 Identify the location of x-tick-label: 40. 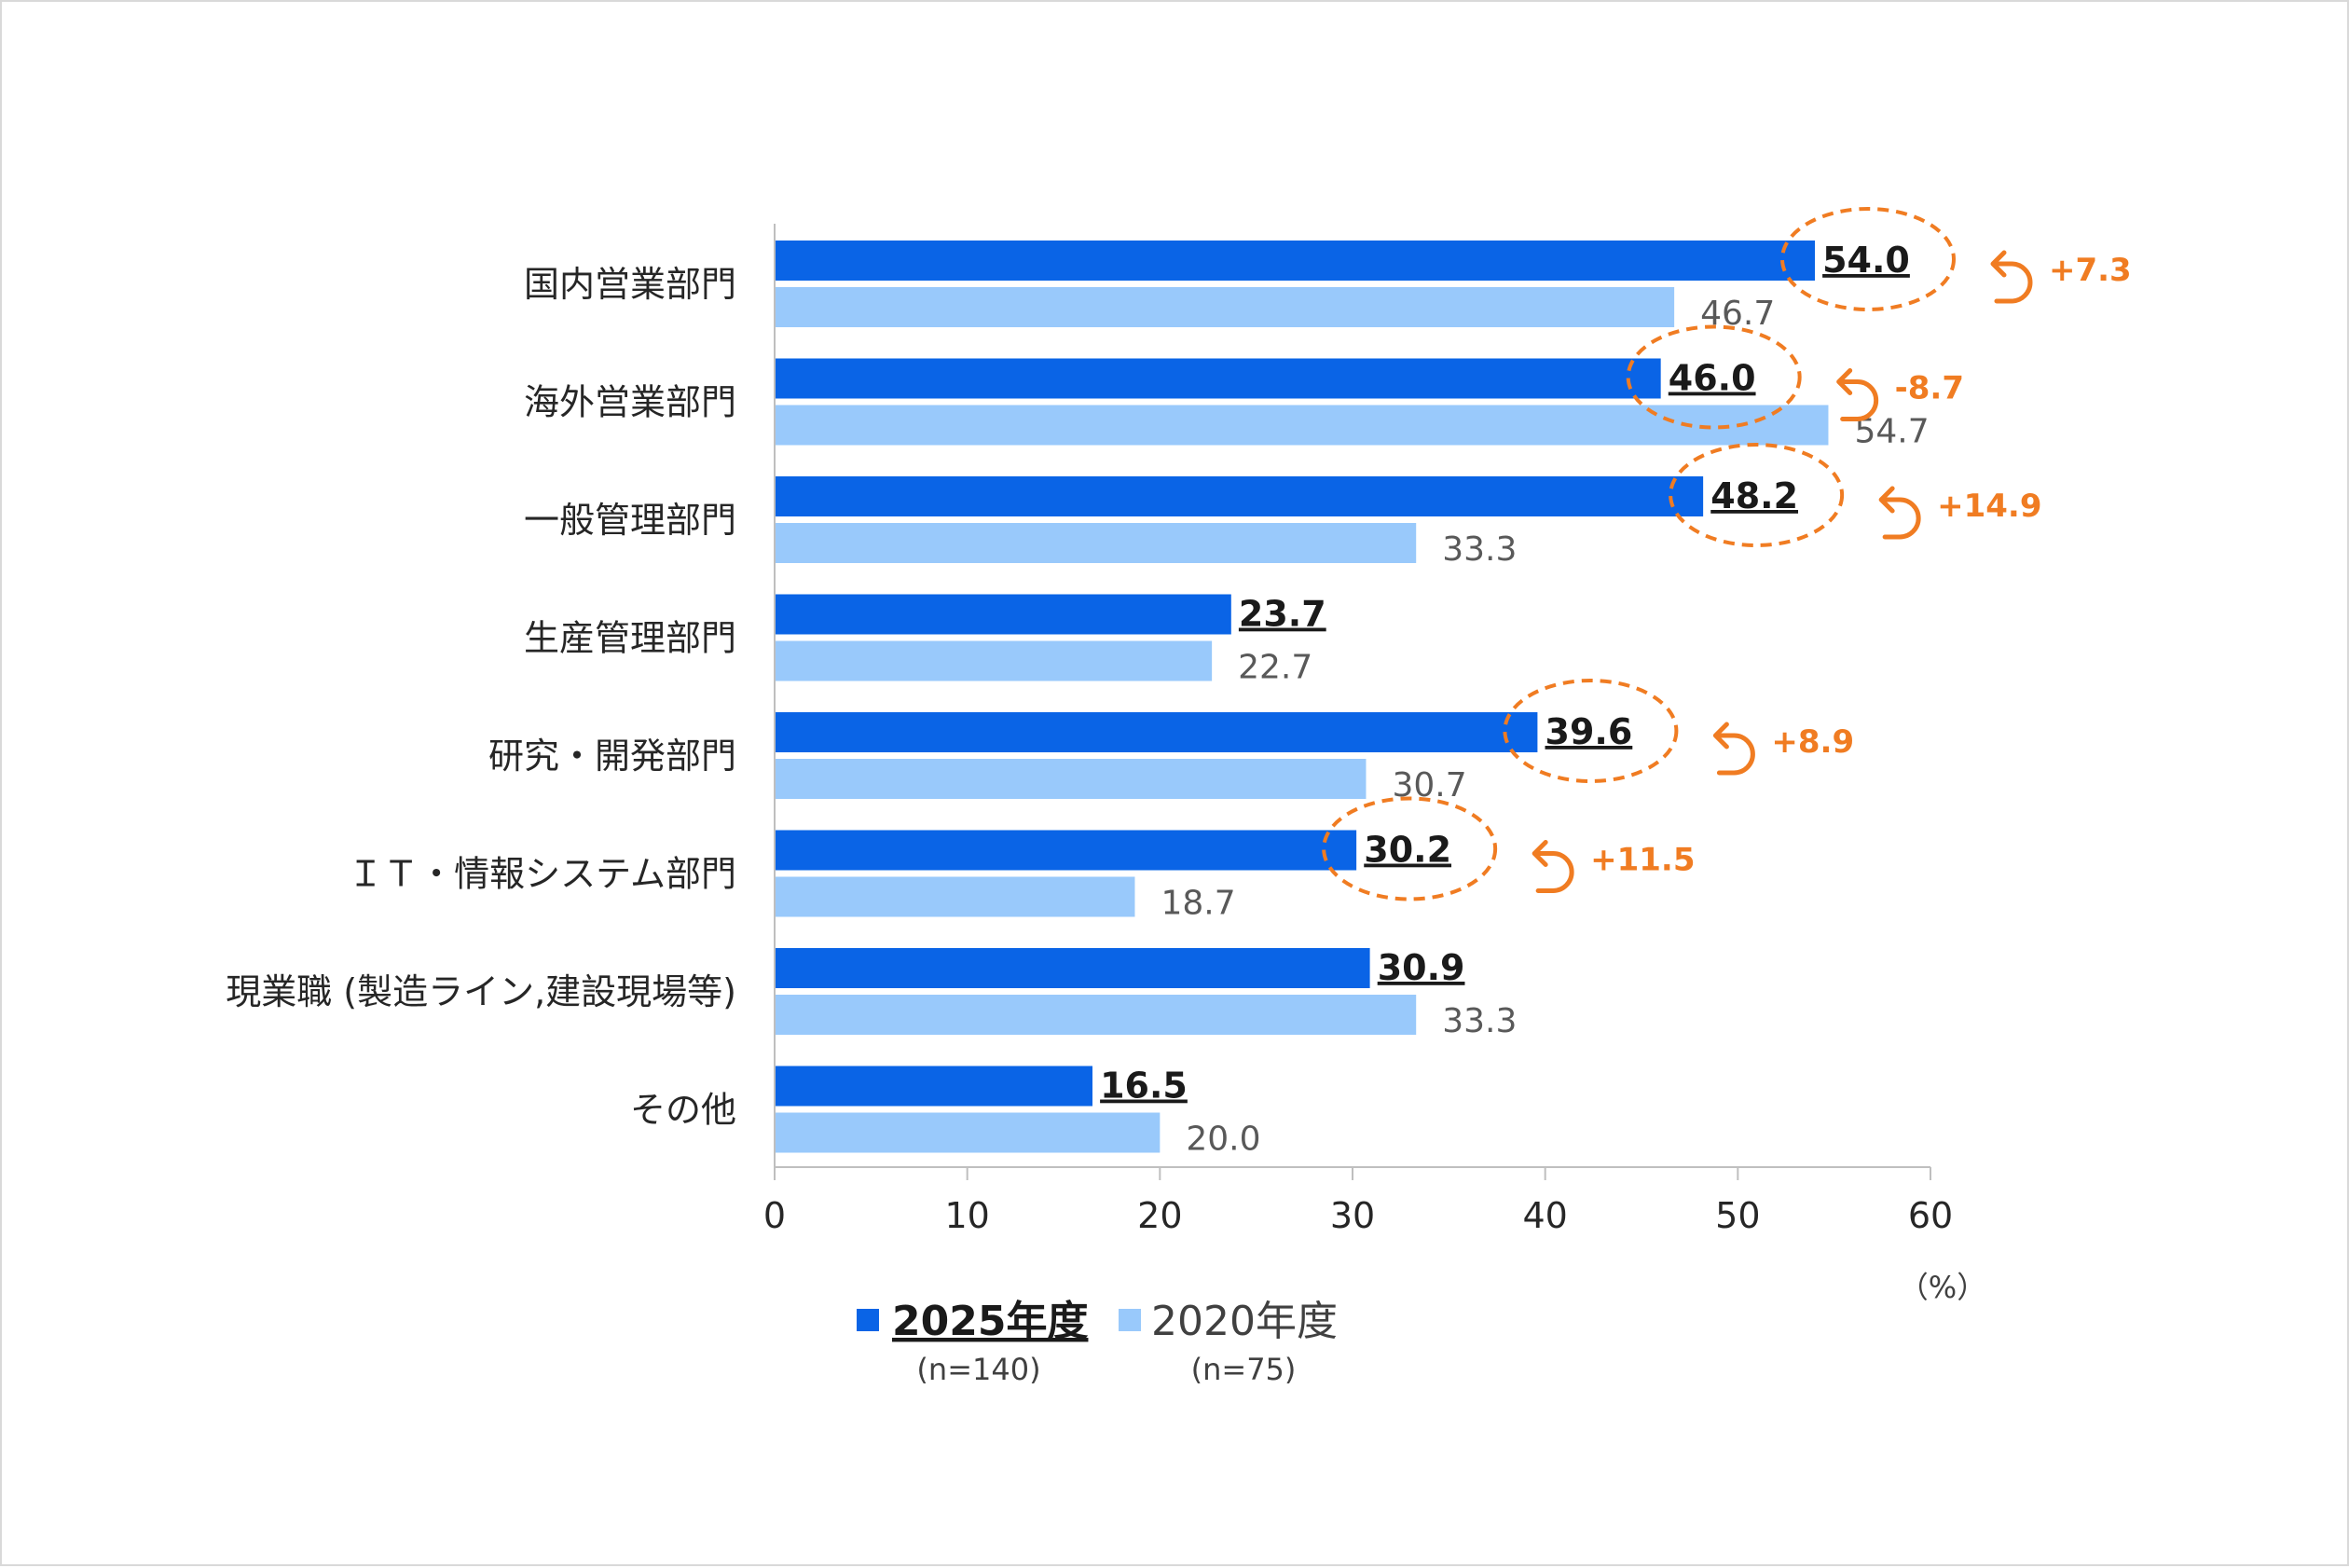
(1544, 1215).